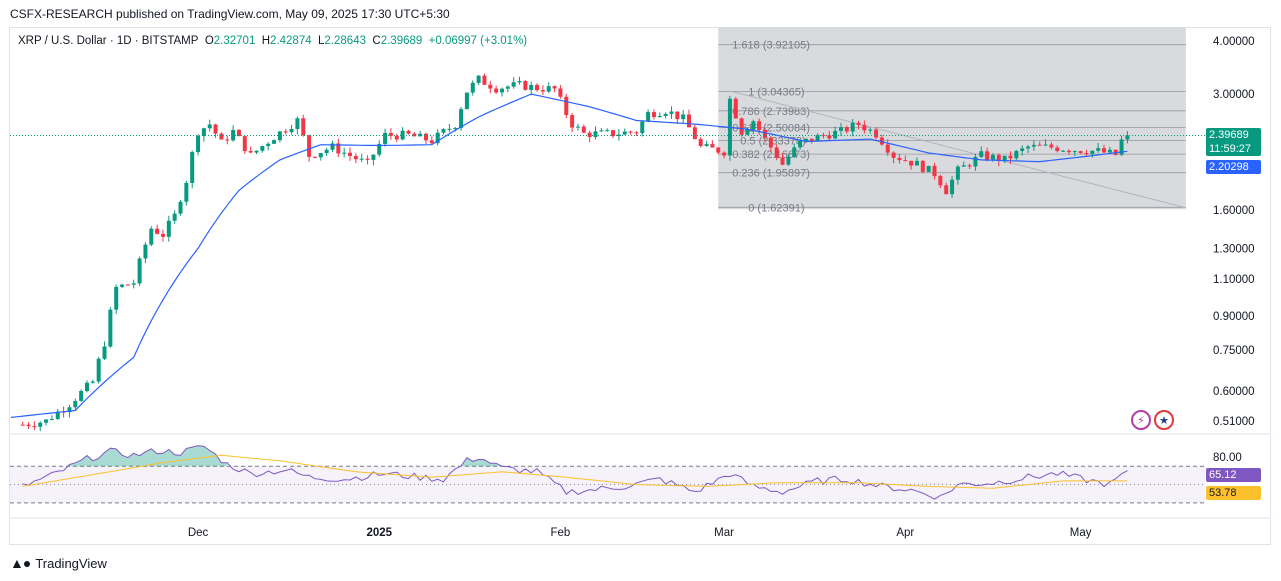 Image resolution: width=1281 pixels, height=581 pixels. I want to click on fib-level-label: 0 (1.62391), so click(776, 208).